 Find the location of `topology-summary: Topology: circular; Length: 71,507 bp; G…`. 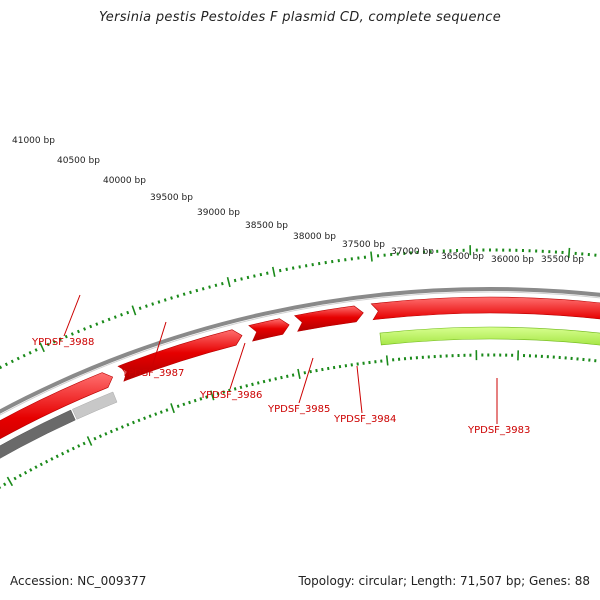

topology-summary: Topology: circular; Length: 71,507 bp; G… is located at coordinates (444, 581).